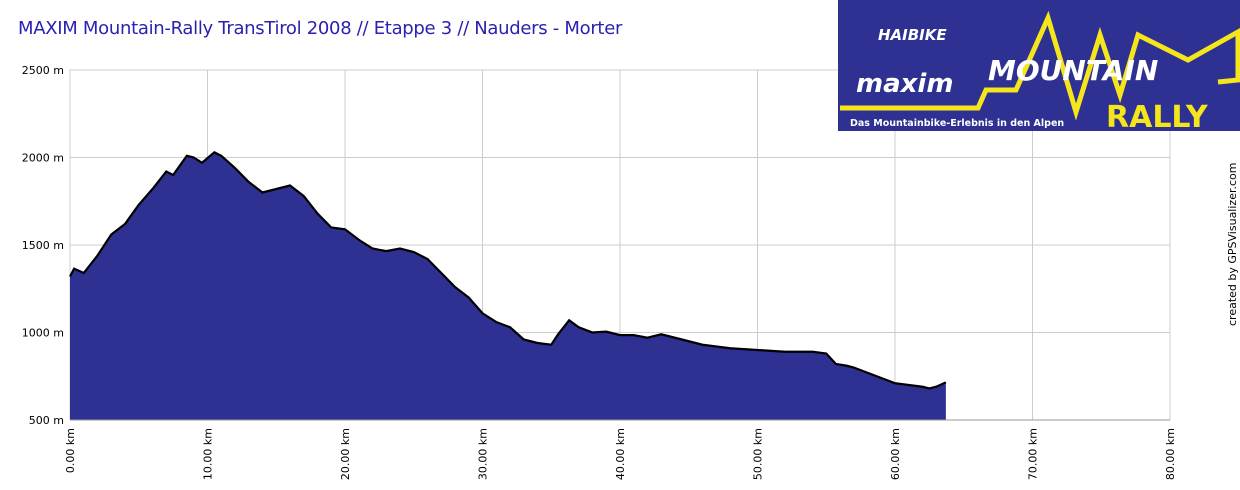  Describe the element at coordinates (1073, 70) in the screenshot. I see `logo-mountain: MOUNTAIN` at that location.